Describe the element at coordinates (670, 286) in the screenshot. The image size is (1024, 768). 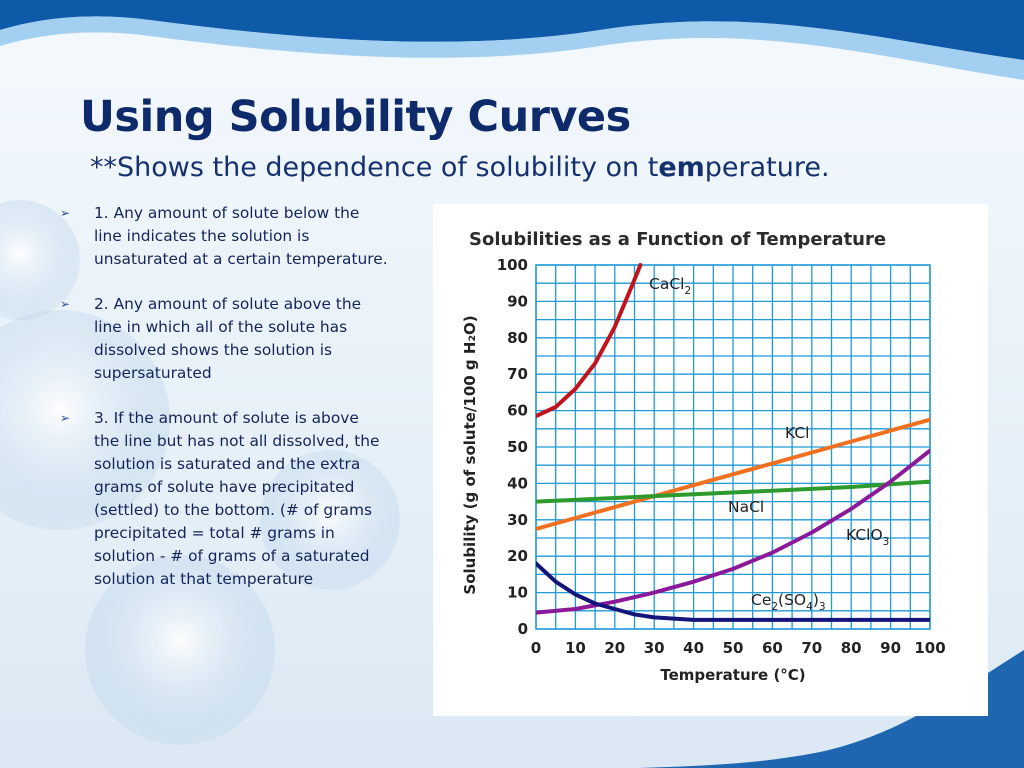
I see `series-label-cacl: CaCl2` at that location.